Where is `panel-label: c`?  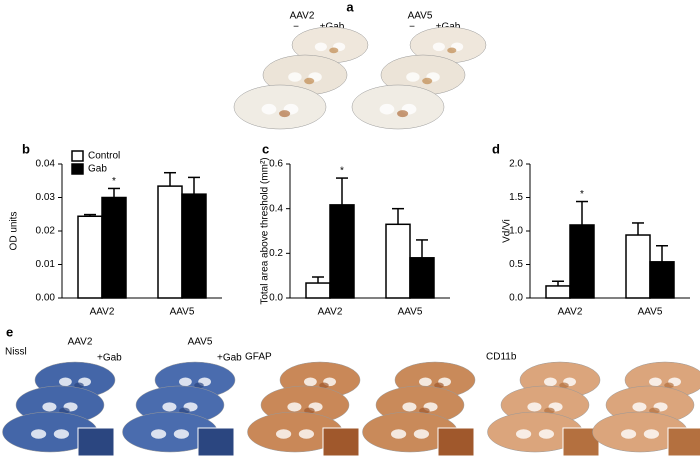 panel-label: c is located at coordinates (265, 148).